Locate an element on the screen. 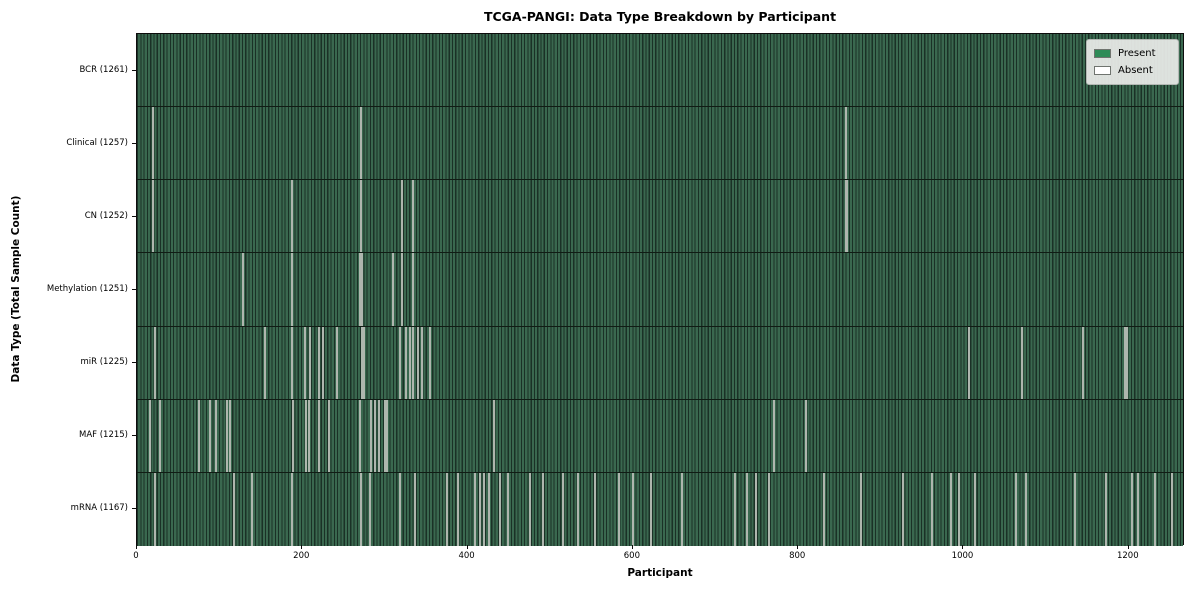 Image resolution: width=1200 pixels, height=600 pixels. legend-swatch-absent is located at coordinates (1102, 70).